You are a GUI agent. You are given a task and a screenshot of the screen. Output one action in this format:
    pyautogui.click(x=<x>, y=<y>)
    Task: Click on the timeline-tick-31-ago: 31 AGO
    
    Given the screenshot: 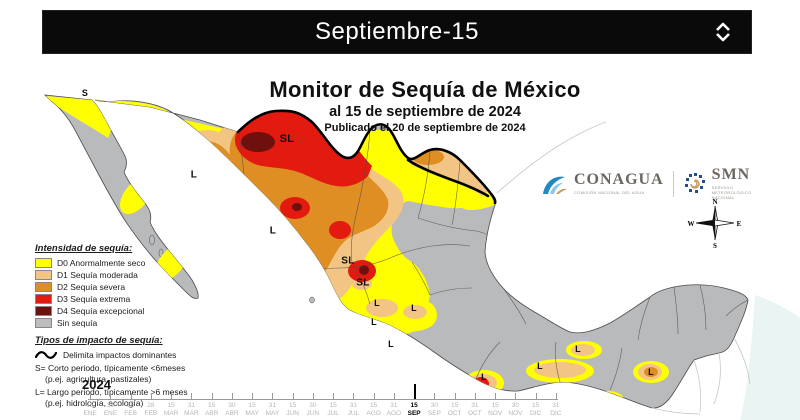 What is the action you would take?
    pyautogui.click(x=394, y=398)
    